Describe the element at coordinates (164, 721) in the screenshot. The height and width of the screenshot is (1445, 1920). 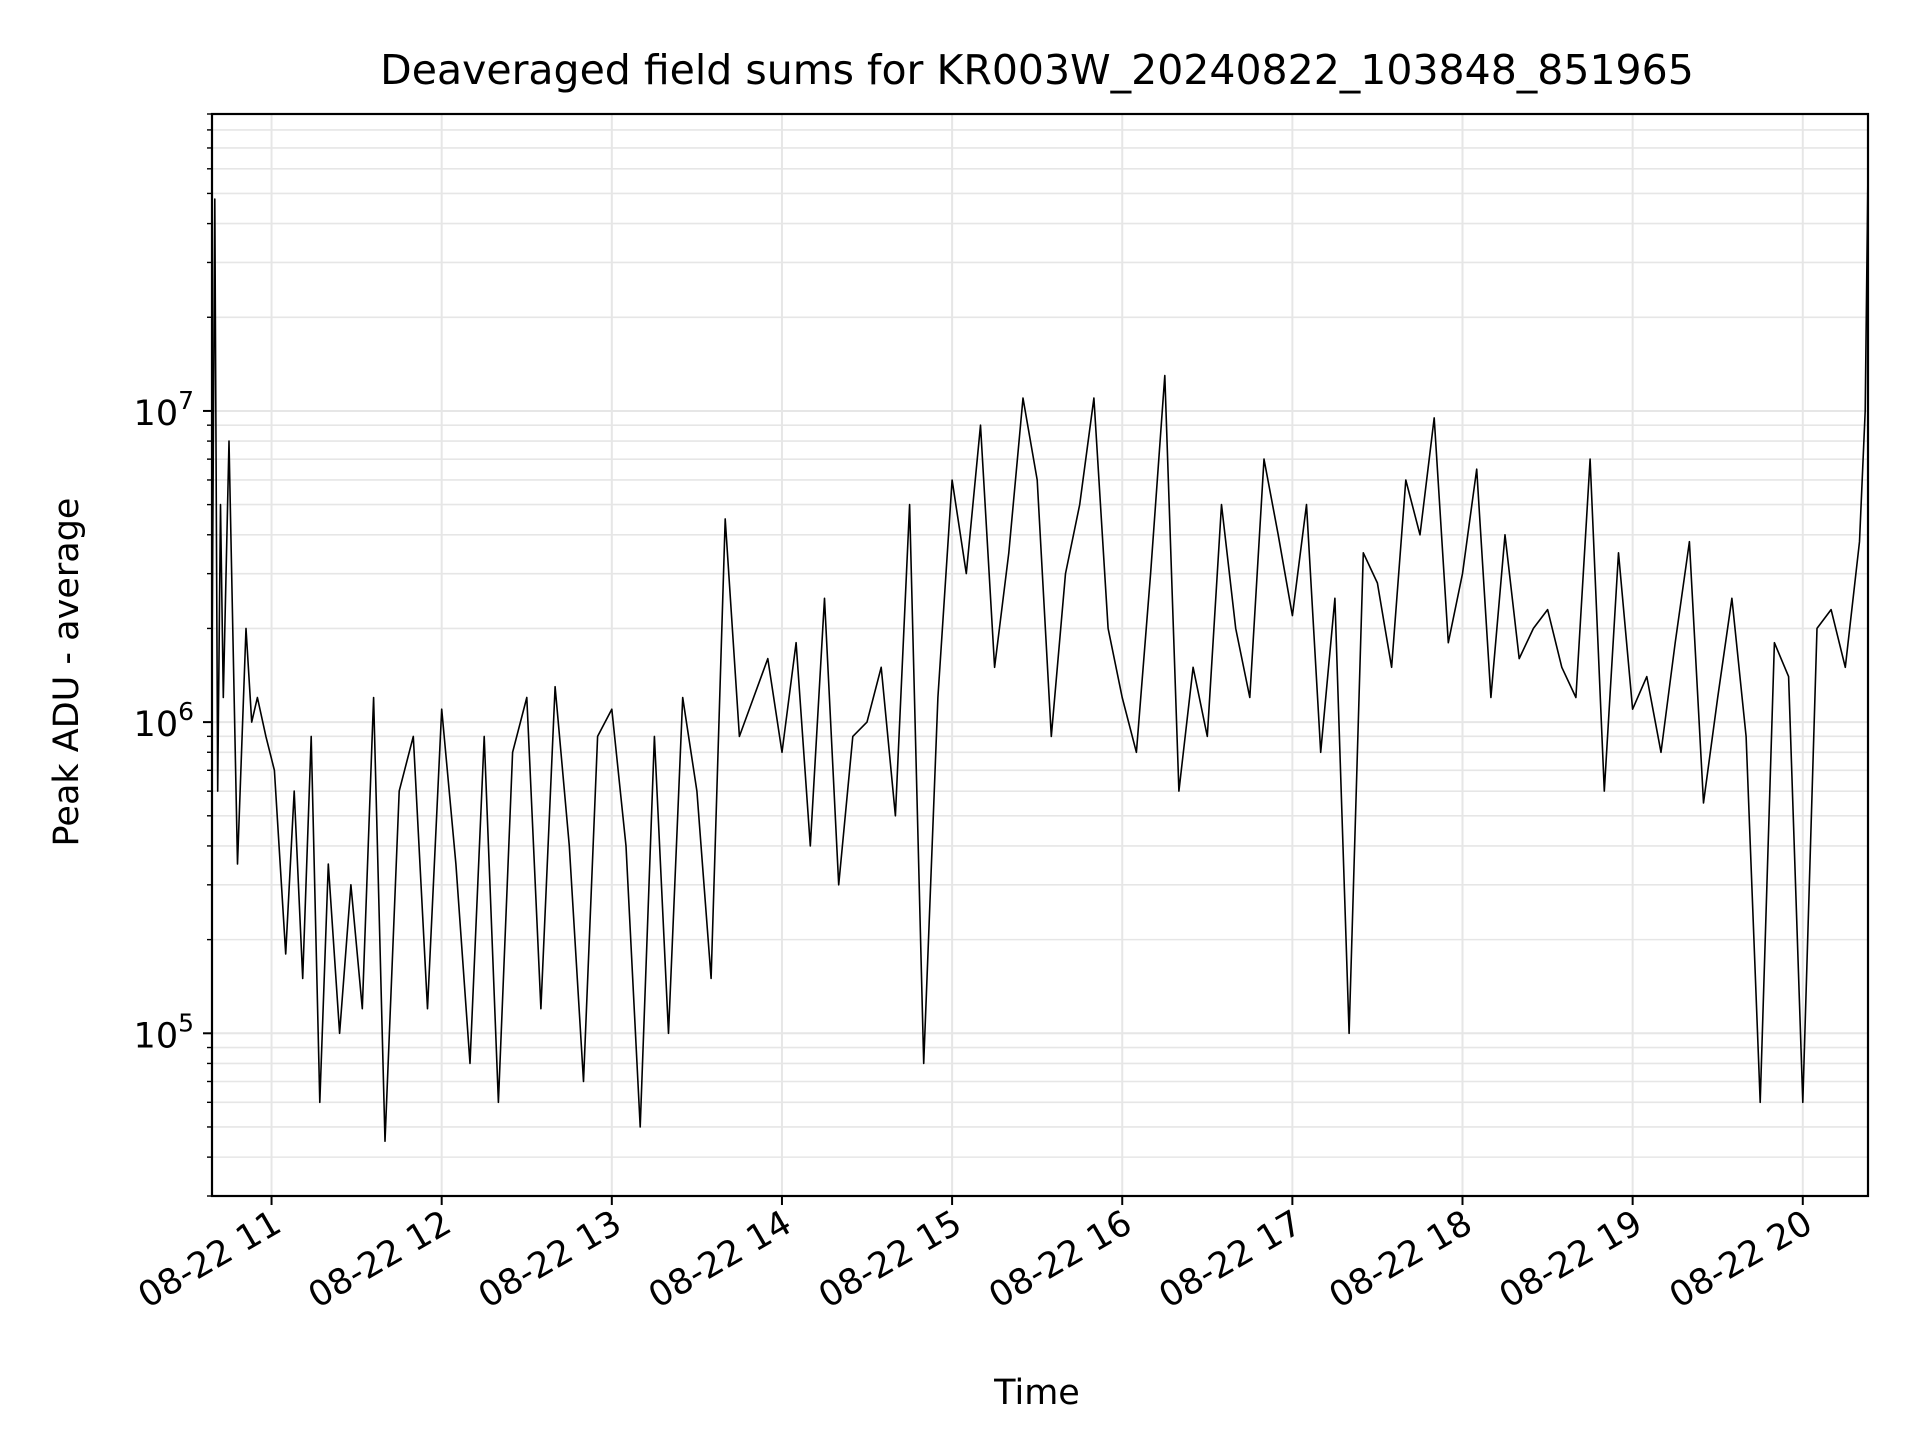
I see `y-tick-label: 10⁶` at that location.